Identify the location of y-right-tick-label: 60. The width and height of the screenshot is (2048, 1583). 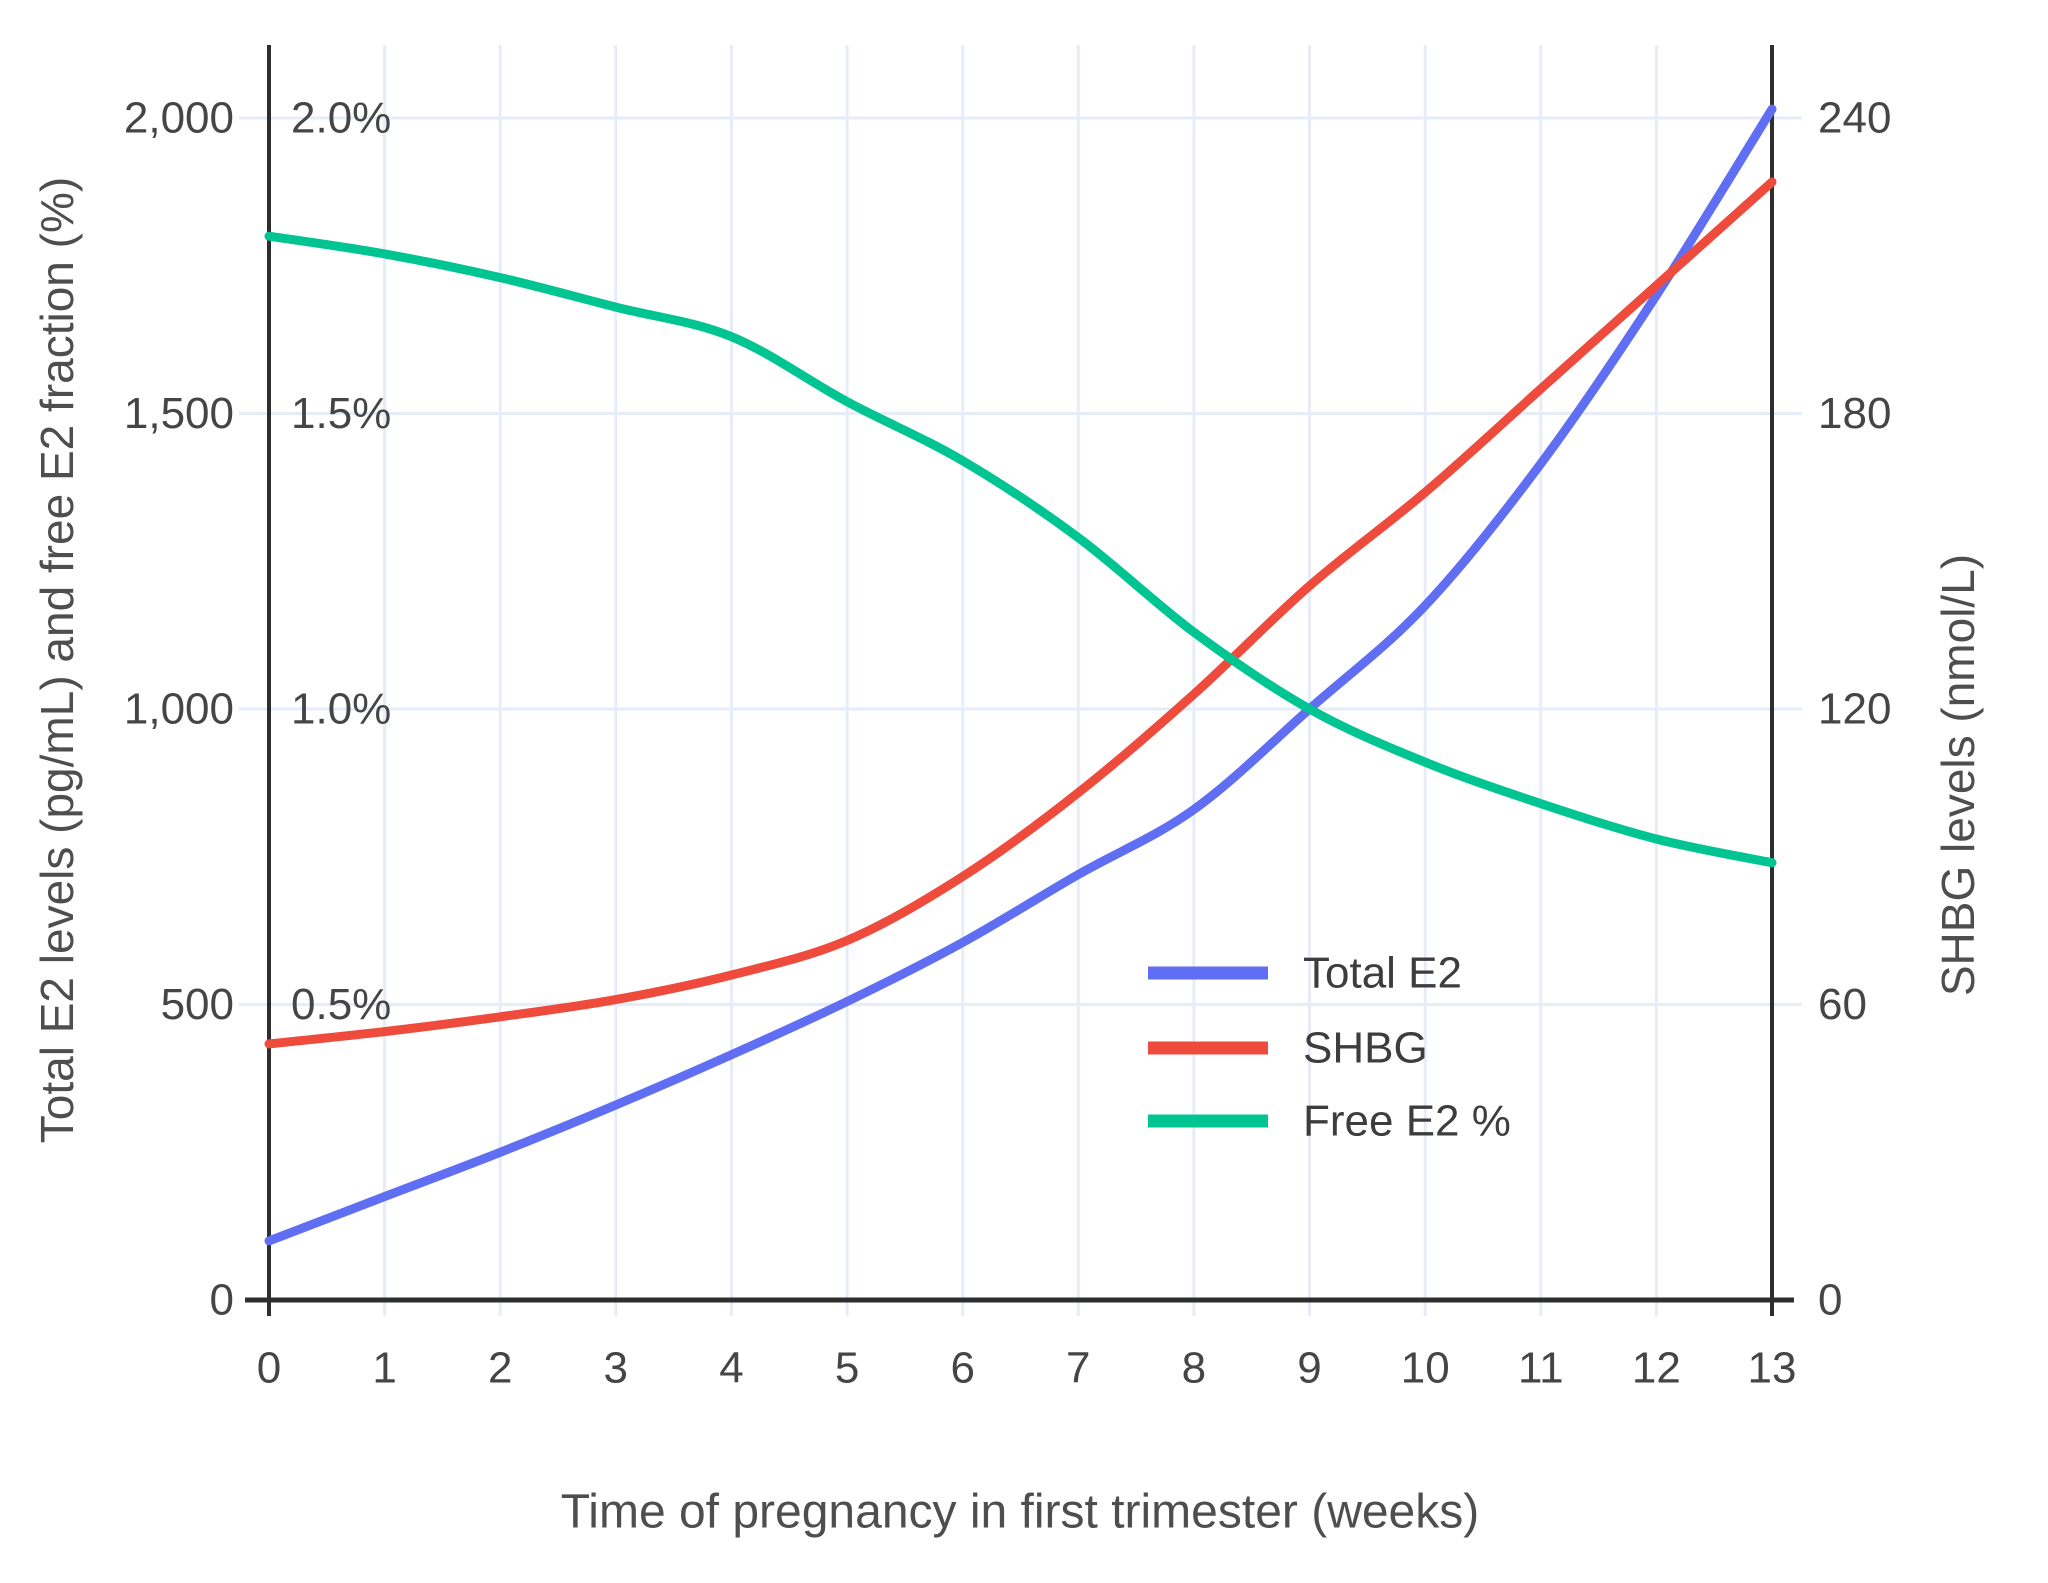
(1842, 1004).